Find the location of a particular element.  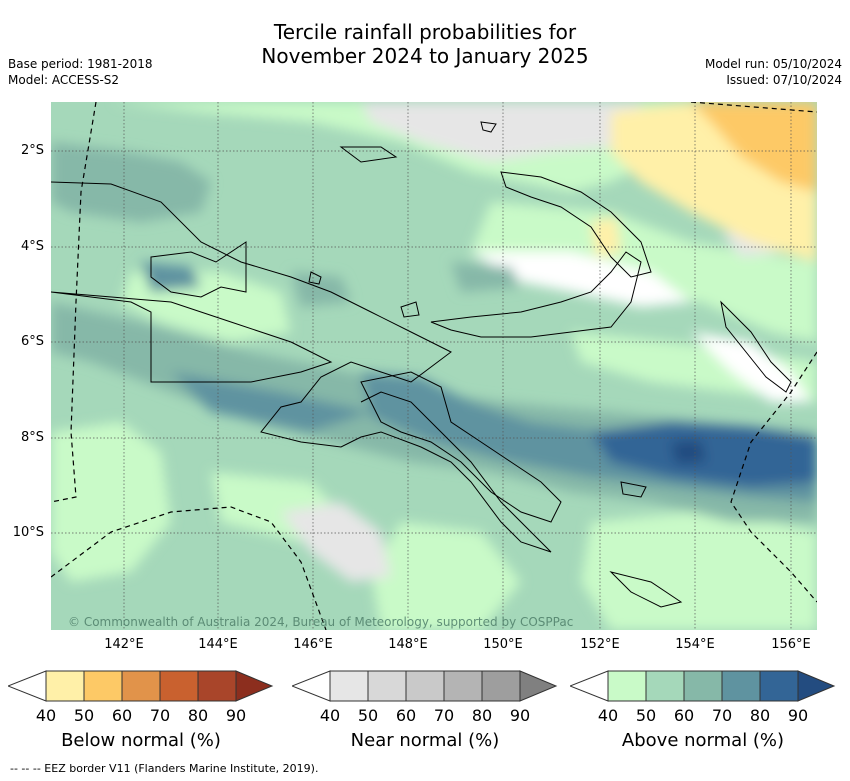

lon-label-144e: 144°E is located at coordinates (218, 644).